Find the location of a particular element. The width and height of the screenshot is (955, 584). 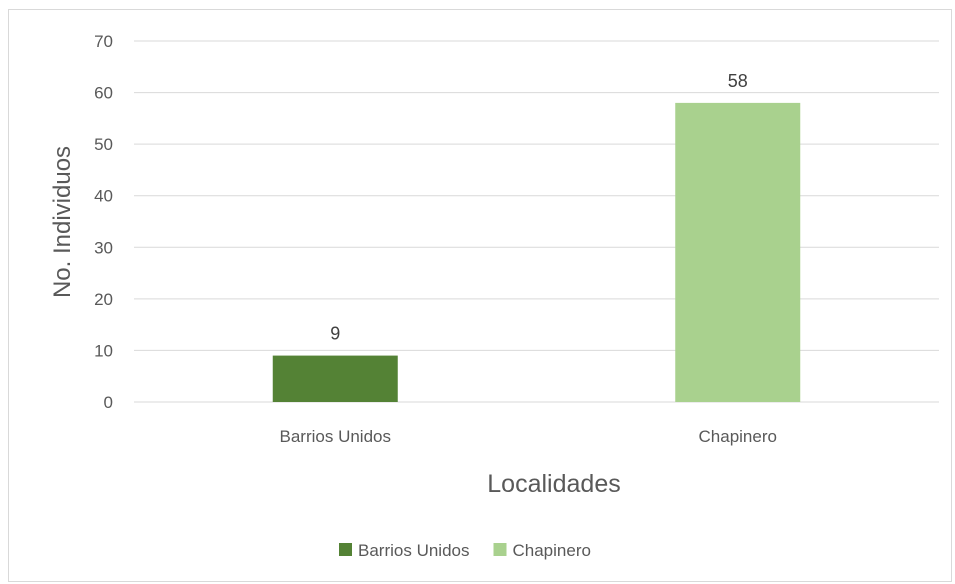

bar-barrios-unidos is located at coordinates (335, 378).